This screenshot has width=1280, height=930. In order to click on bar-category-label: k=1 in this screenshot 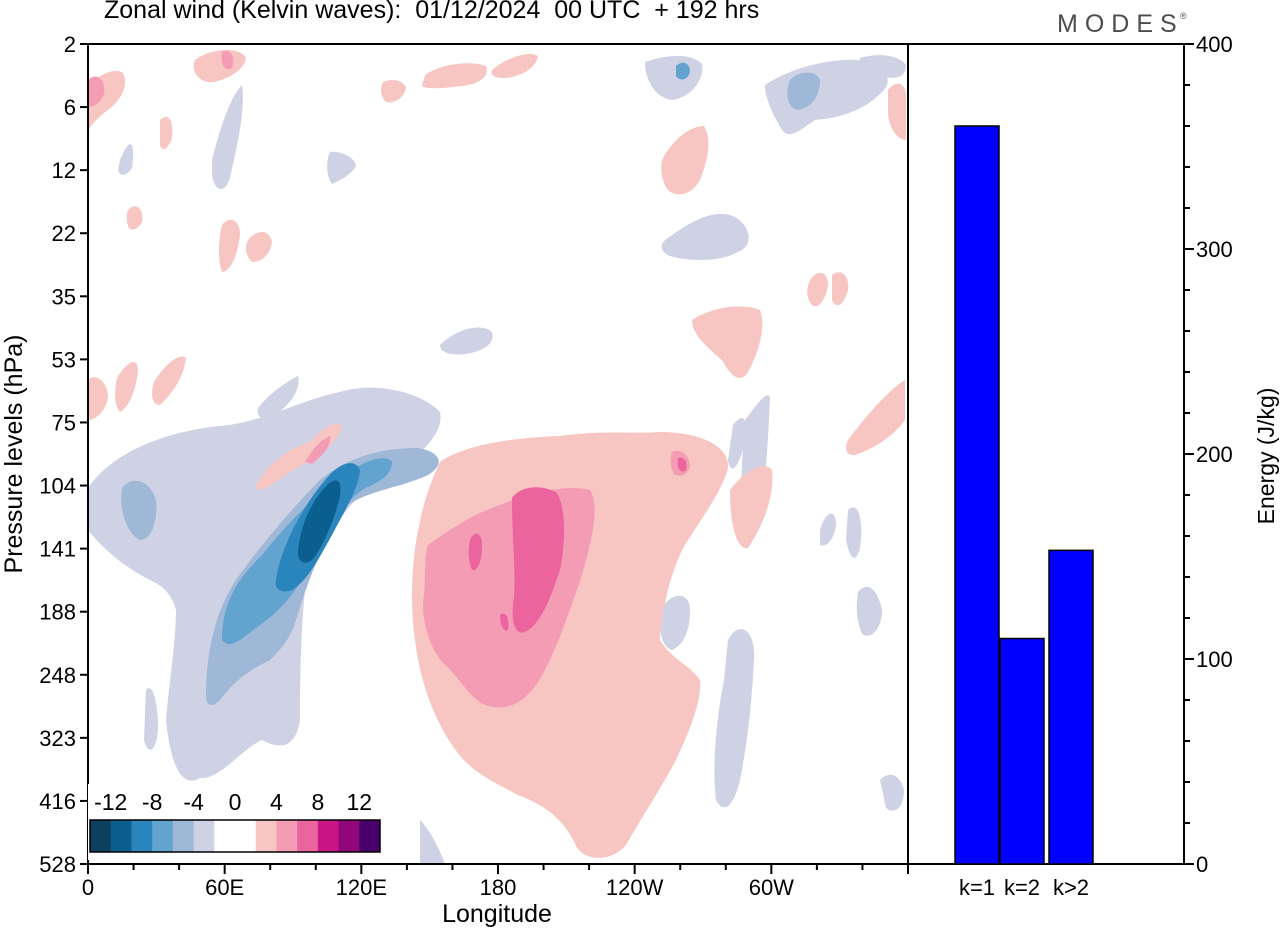, I will do `click(977, 887)`.